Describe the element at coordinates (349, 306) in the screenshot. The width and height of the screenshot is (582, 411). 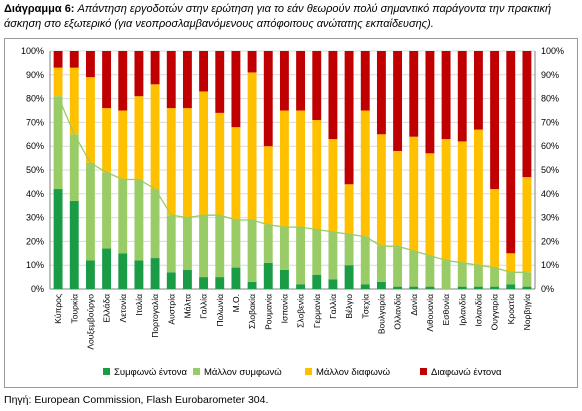
I see `category-label: Βέλγιο` at that location.